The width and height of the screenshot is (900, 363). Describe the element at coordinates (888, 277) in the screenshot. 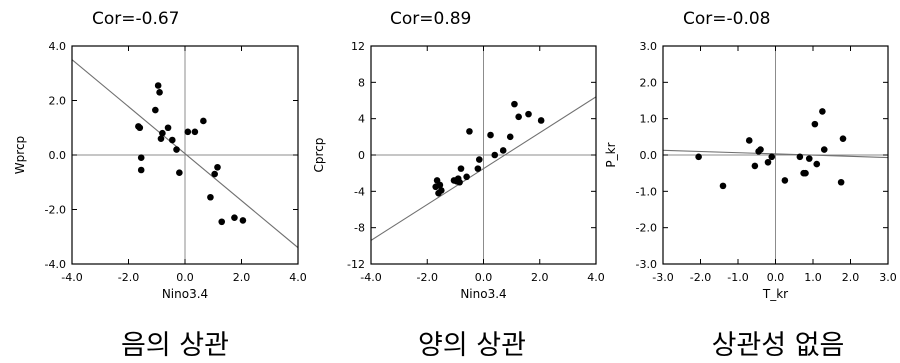

I see `x-tick-label: 3.0` at that location.